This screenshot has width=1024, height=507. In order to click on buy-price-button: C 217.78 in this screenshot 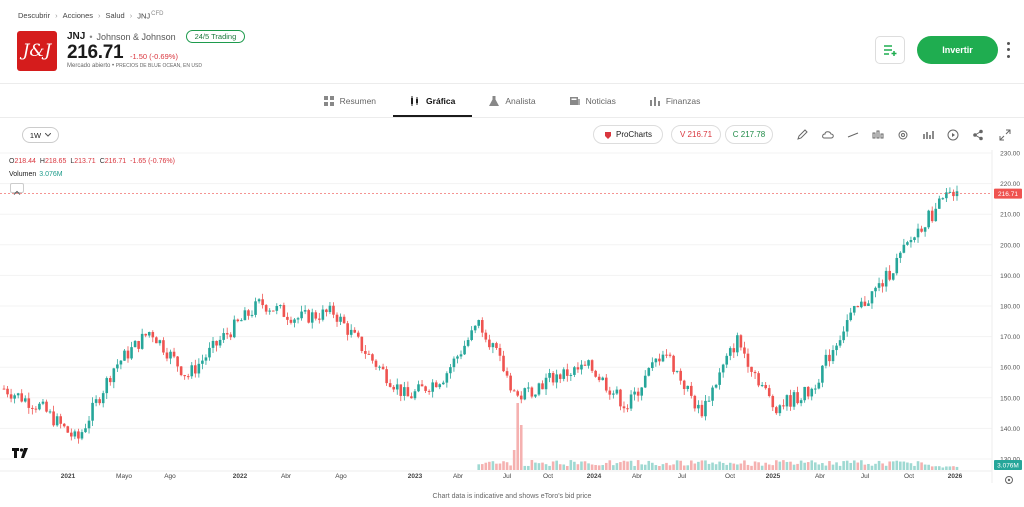, I will do `click(749, 134)`.